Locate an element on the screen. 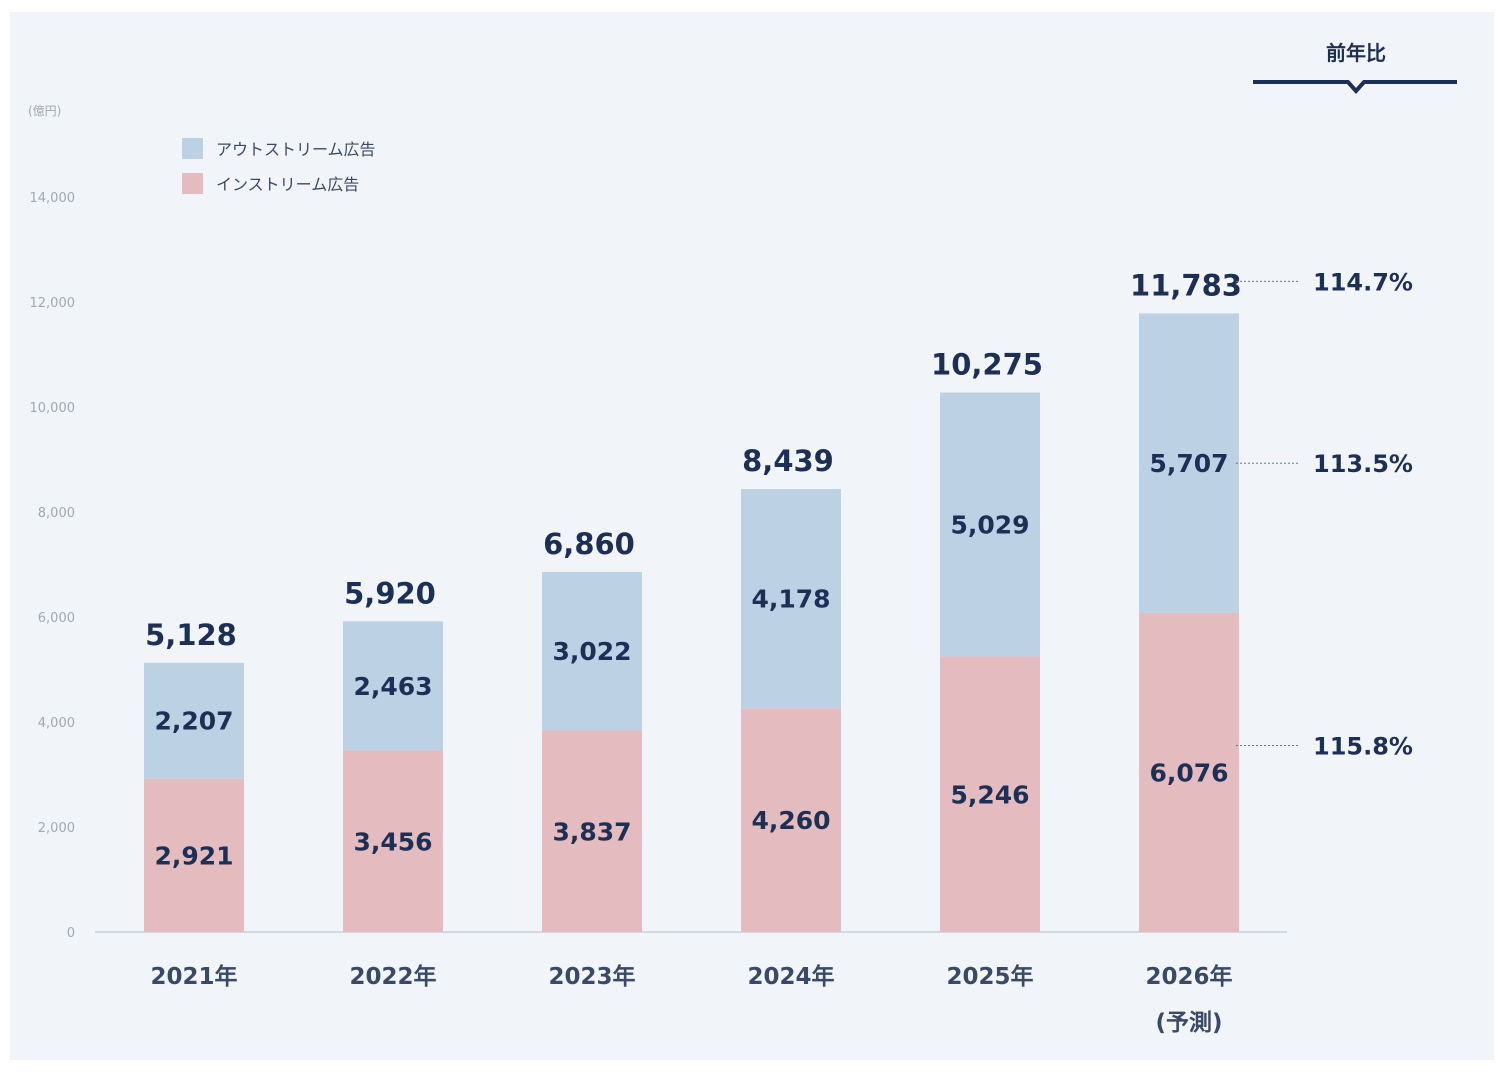 The image size is (1506, 1072). yoy-header-underline is located at coordinates (1355, 87).